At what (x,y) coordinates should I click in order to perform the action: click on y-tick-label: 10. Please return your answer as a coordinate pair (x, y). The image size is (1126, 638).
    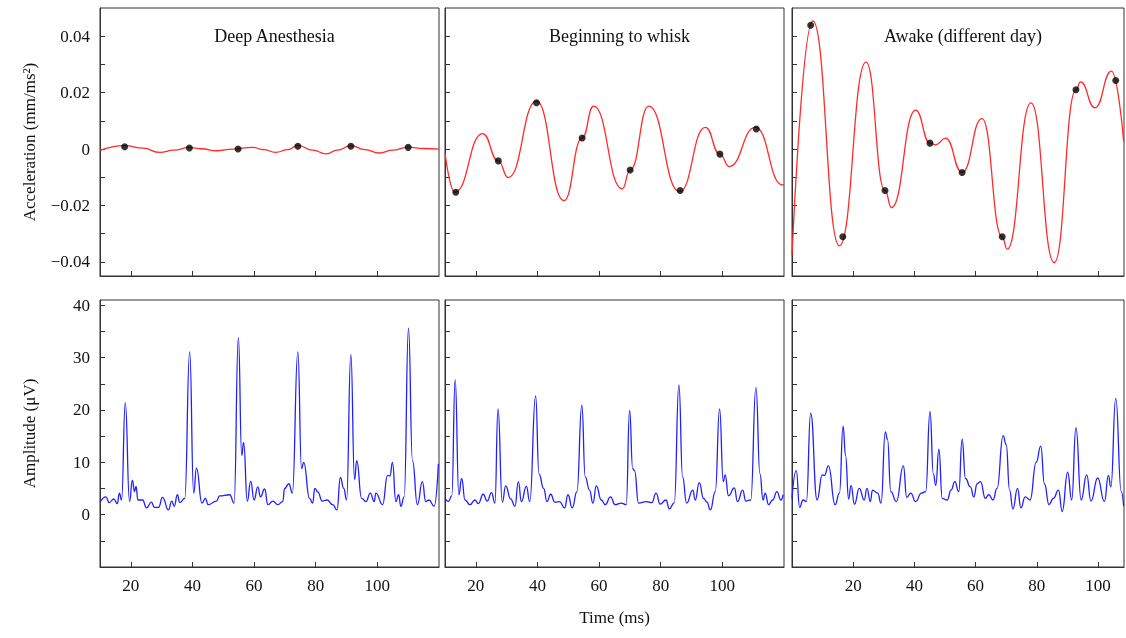
    Looking at the image, I should click on (81, 462).